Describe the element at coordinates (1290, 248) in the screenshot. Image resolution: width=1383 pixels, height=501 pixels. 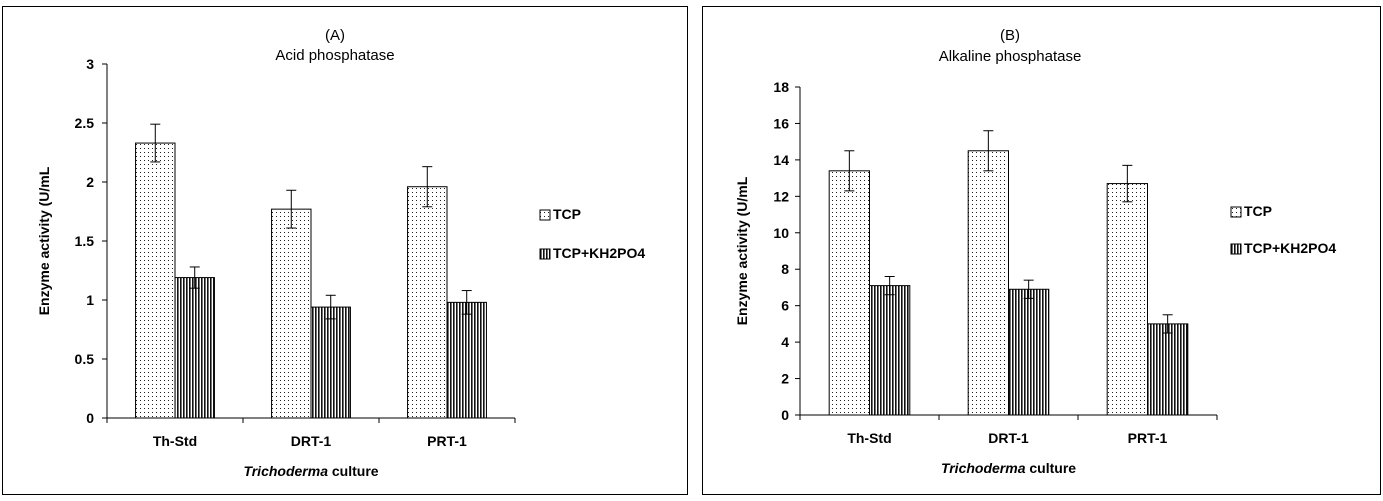
I see `legend-label-tcp-kh2po4-b: TCP+KH2PO4` at that location.